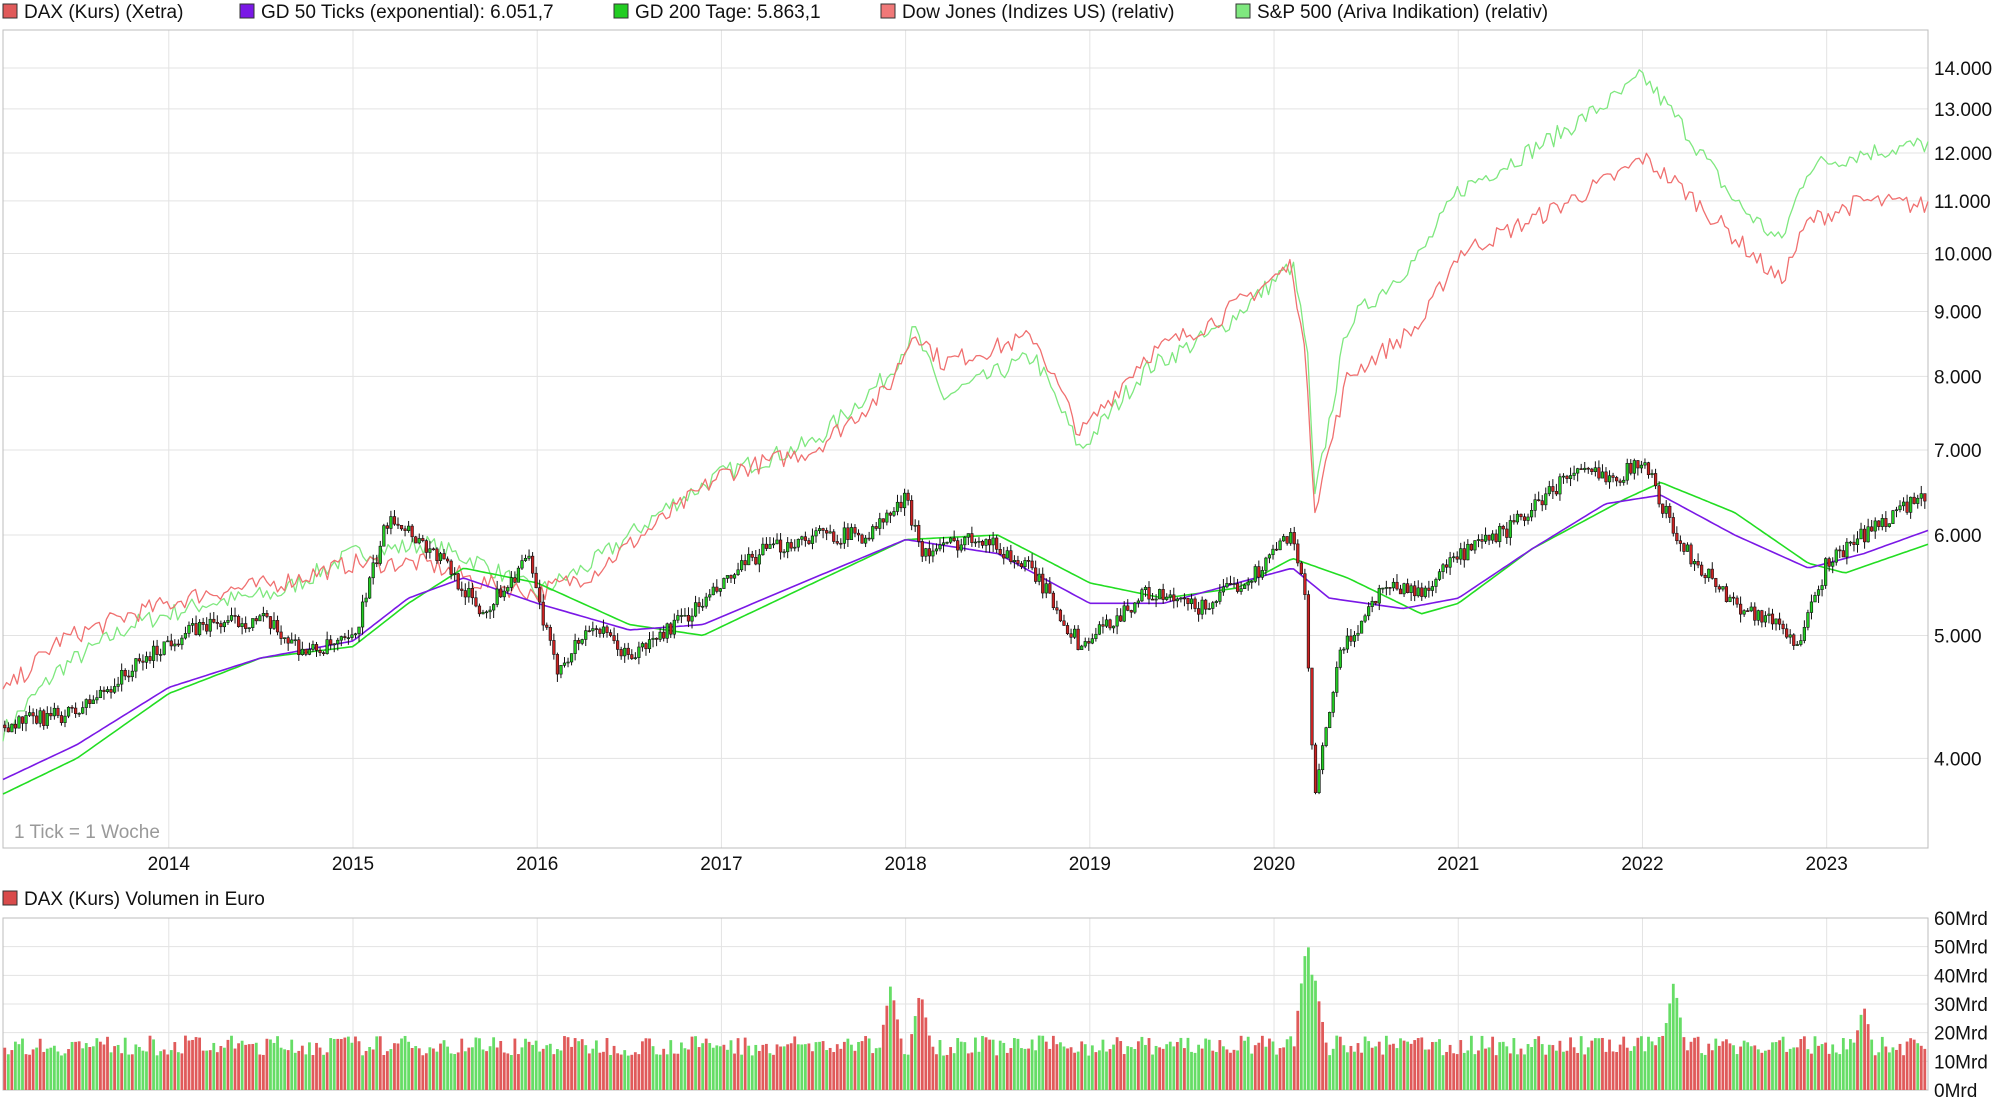 This screenshot has height=1103, width=1997. Describe the element at coordinates (998, 864) in the screenshot. I see `time-axis: 2014 2015 2016 2017 2018 2019 2020 2021 2022 2023` at that location.